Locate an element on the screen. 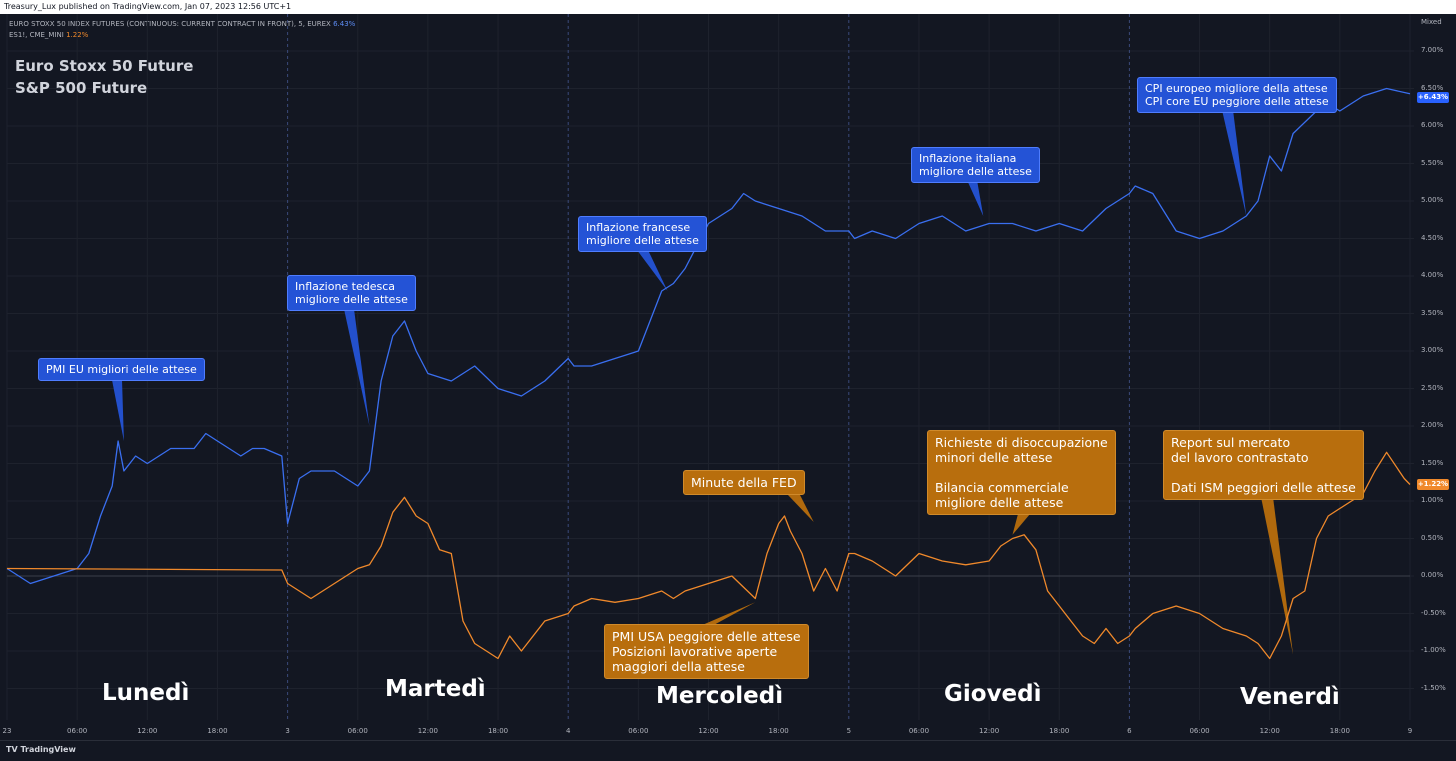 The width and height of the screenshot is (1456, 761). y-tick-label: 2.00% is located at coordinates (1432, 425).